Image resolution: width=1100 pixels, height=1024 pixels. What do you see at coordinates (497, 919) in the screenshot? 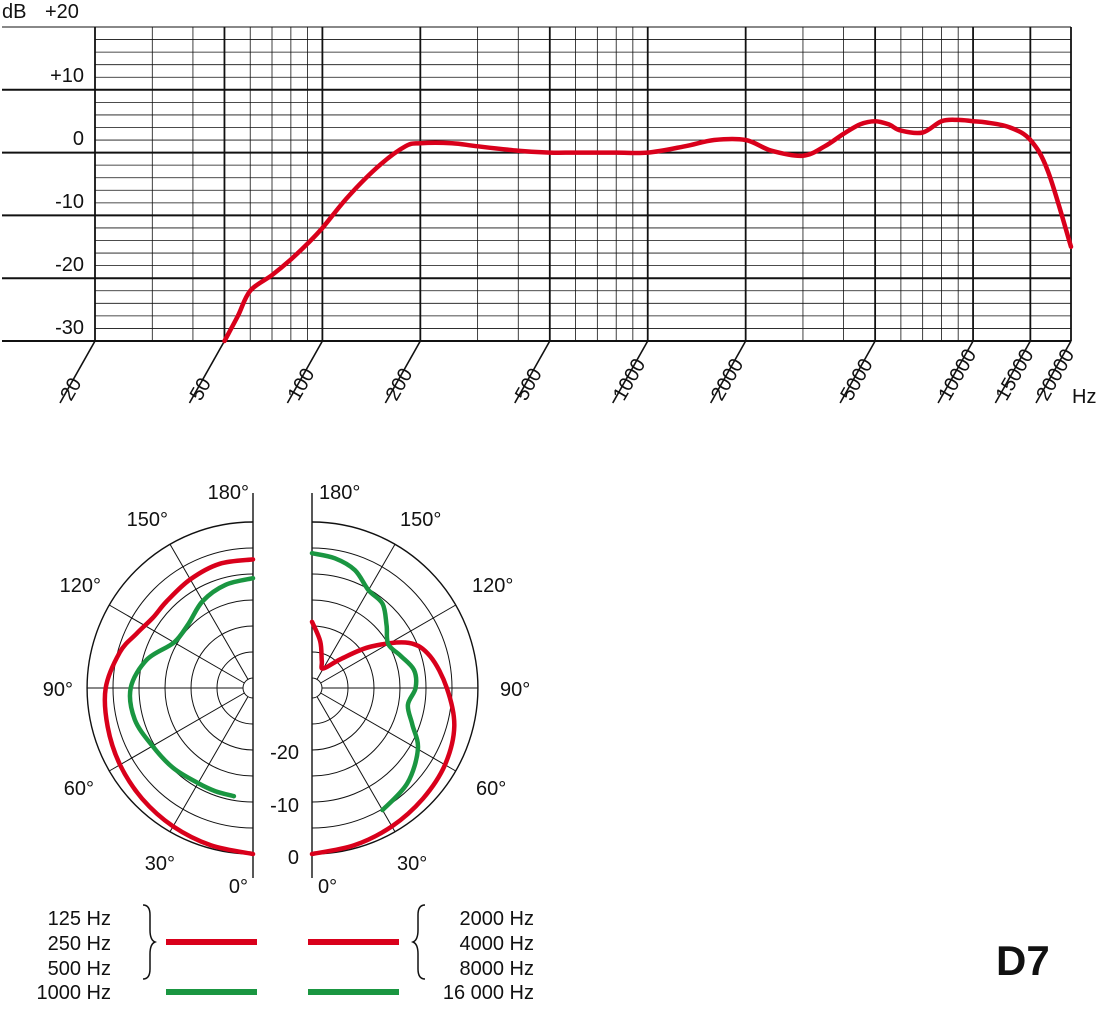
I see `legend-right-label-1: 2000 Hz` at bounding box center [497, 919].